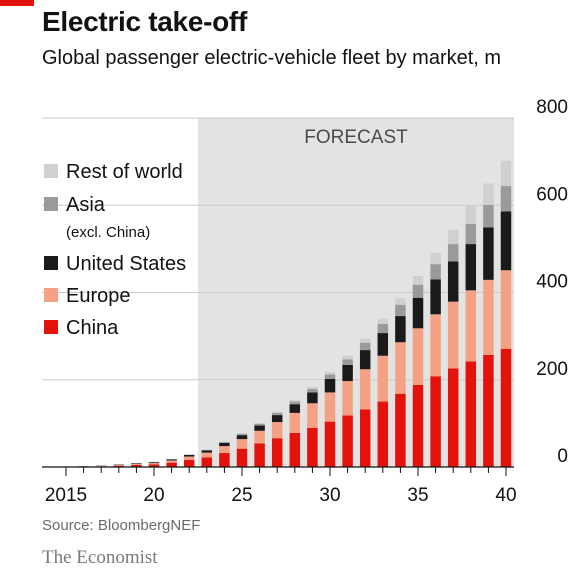 The image size is (587, 581). Describe the element at coordinates (207, 455) in the screenshot. I see `bar-europe-2023` at that location.